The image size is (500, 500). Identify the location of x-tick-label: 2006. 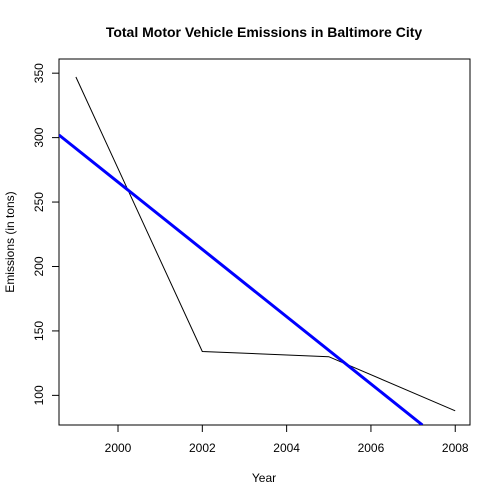
(371, 448).